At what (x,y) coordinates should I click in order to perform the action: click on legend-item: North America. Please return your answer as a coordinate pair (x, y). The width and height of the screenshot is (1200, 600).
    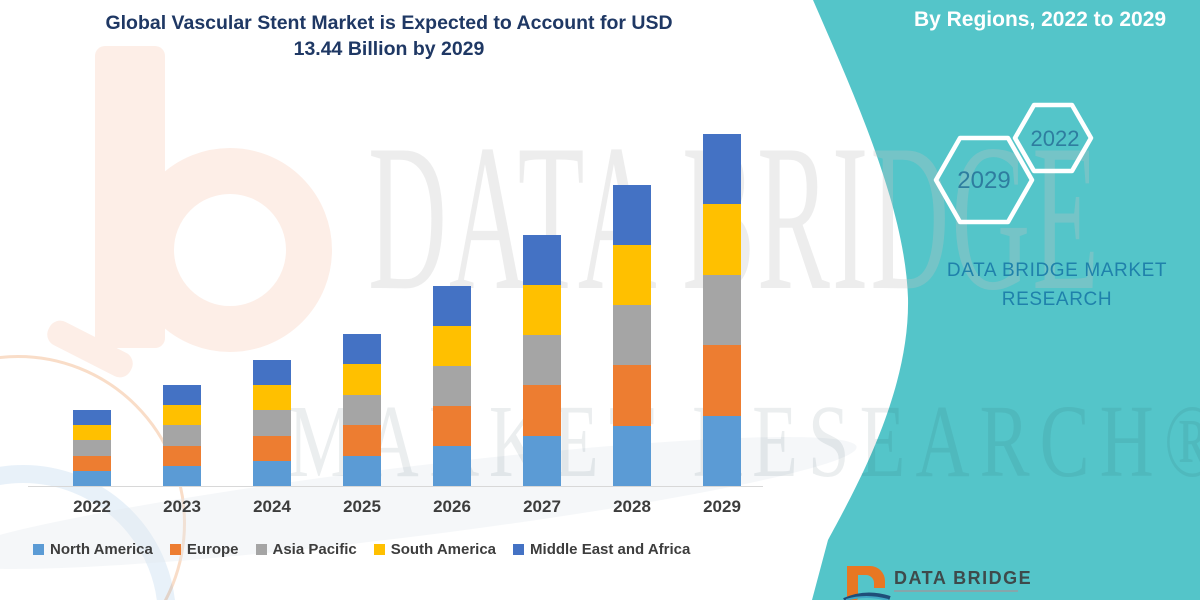
    Looking at the image, I should click on (93, 549).